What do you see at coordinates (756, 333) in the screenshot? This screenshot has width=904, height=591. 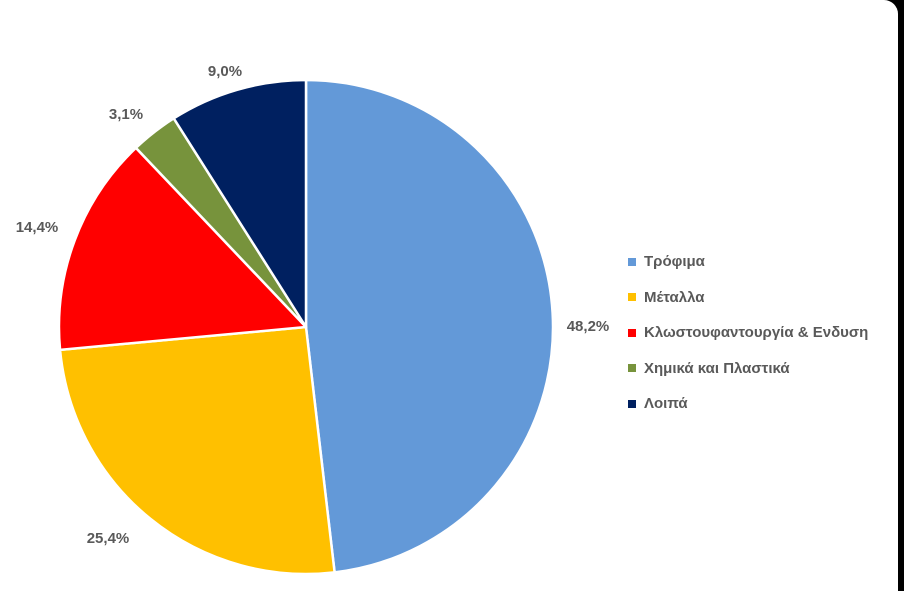 I see `legend-label: Κλωστουφαντουργία & Ενδυση` at bounding box center [756, 333].